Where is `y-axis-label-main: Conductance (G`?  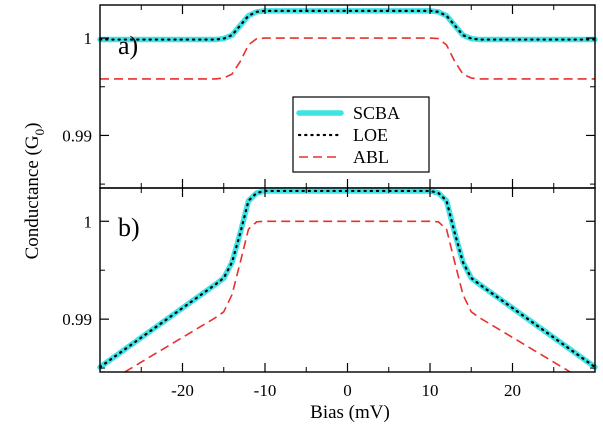
y-axis-label-main: Conductance (G is located at coordinates (32, 197).